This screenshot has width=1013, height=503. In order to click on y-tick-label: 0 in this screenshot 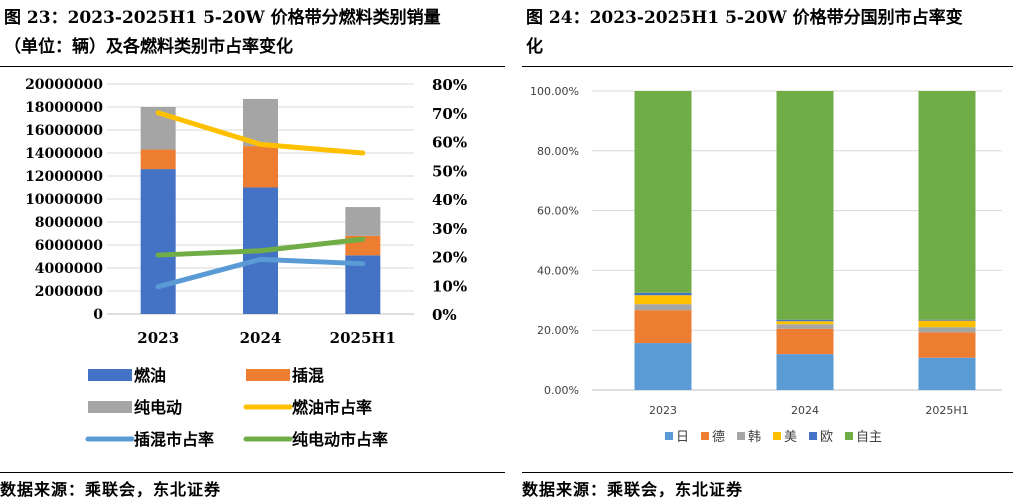, I will do `click(98, 315)`.